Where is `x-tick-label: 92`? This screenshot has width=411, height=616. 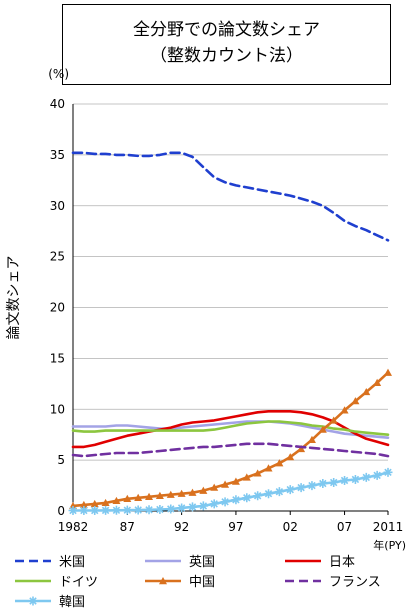
x-tick-label: 92 is located at coordinates (181, 527).